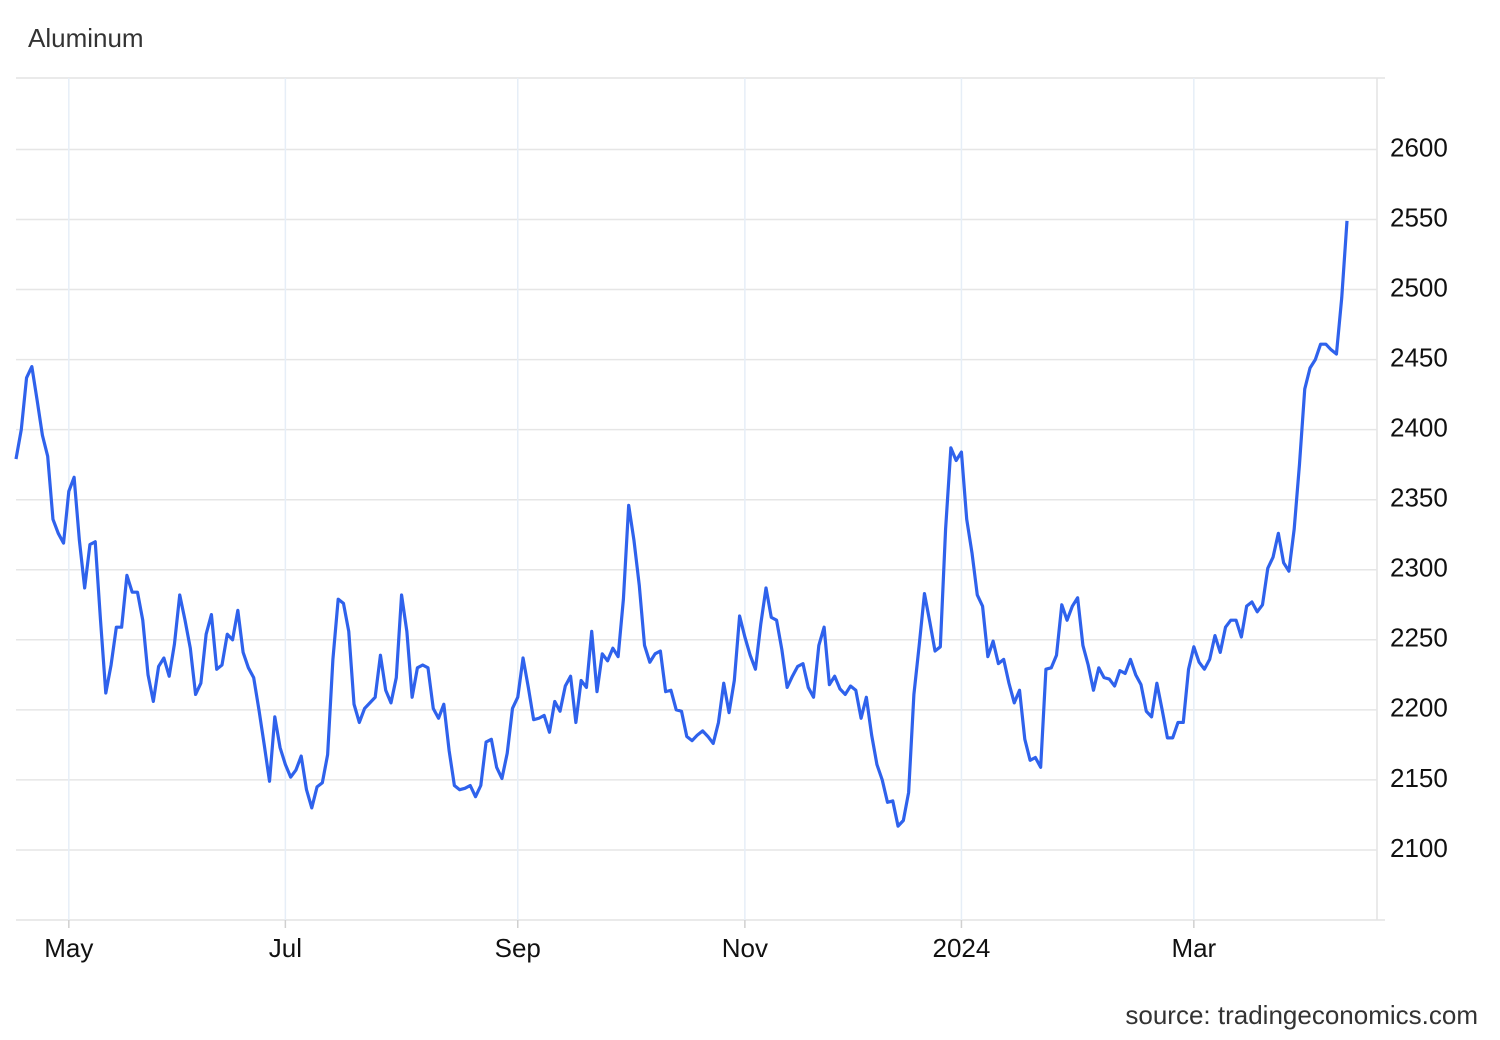 The height and width of the screenshot is (1040, 1500). What do you see at coordinates (68, 948) in the screenshot?
I see `x-tick-label: May` at bounding box center [68, 948].